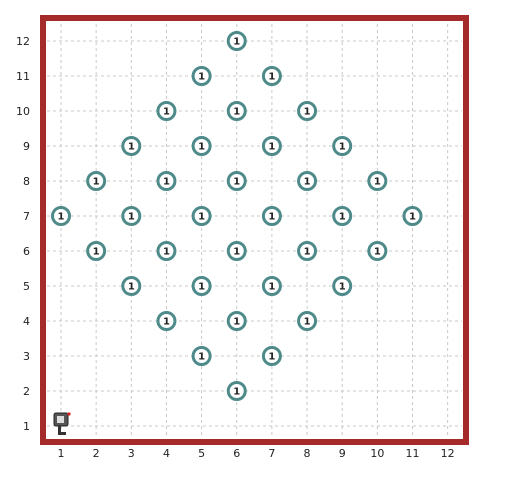 The image size is (514, 478). Describe the element at coordinates (69, 414) in the screenshot. I see `robot-antenna` at that location.